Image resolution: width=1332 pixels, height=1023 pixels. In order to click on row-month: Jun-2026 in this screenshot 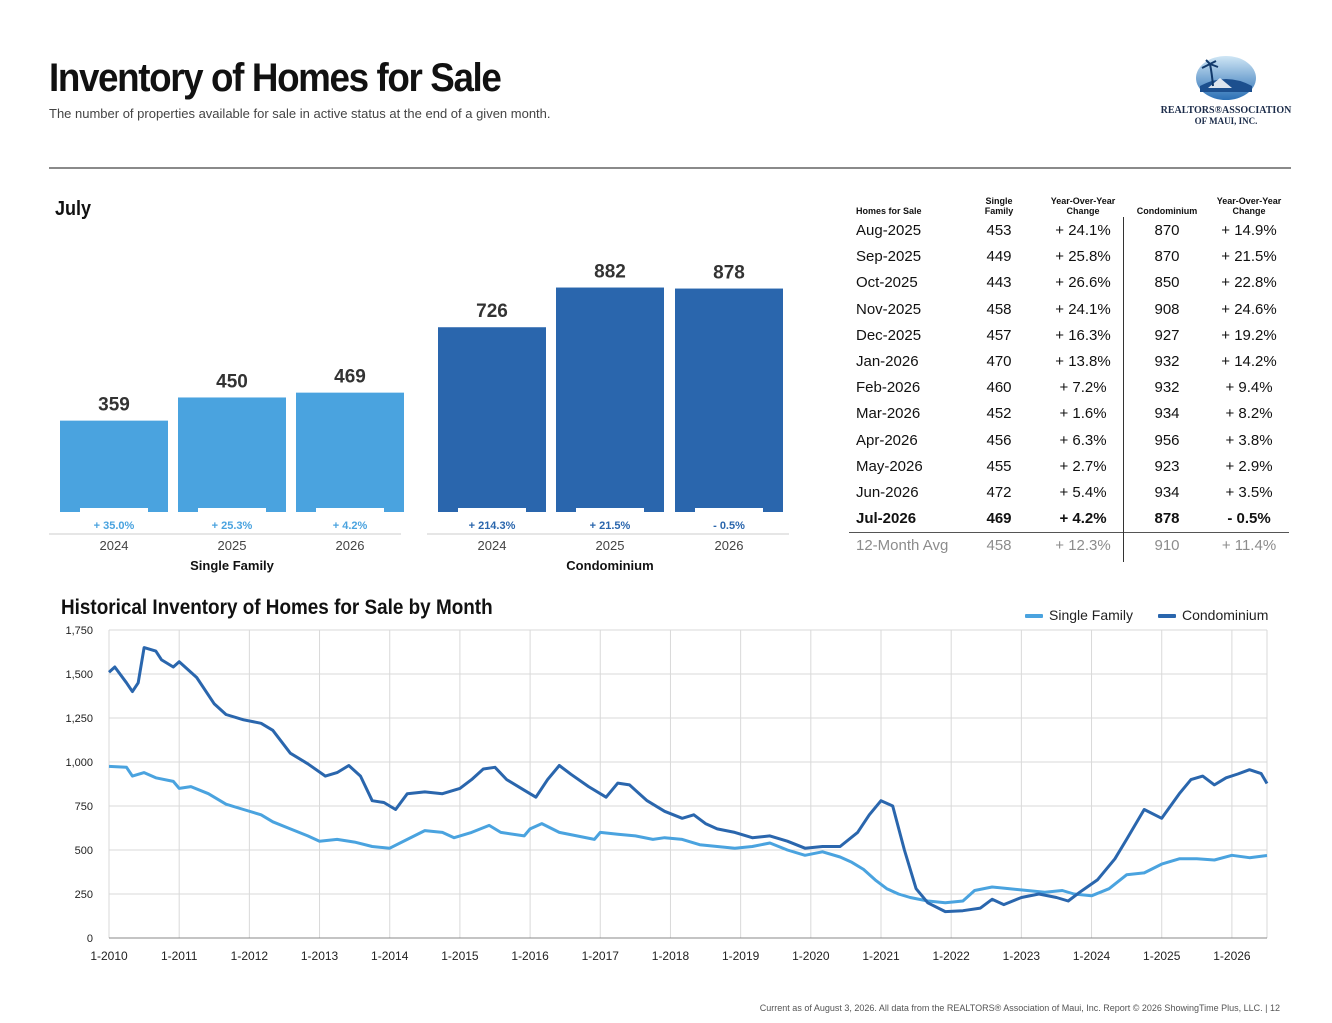, I will do `click(887, 492)`.